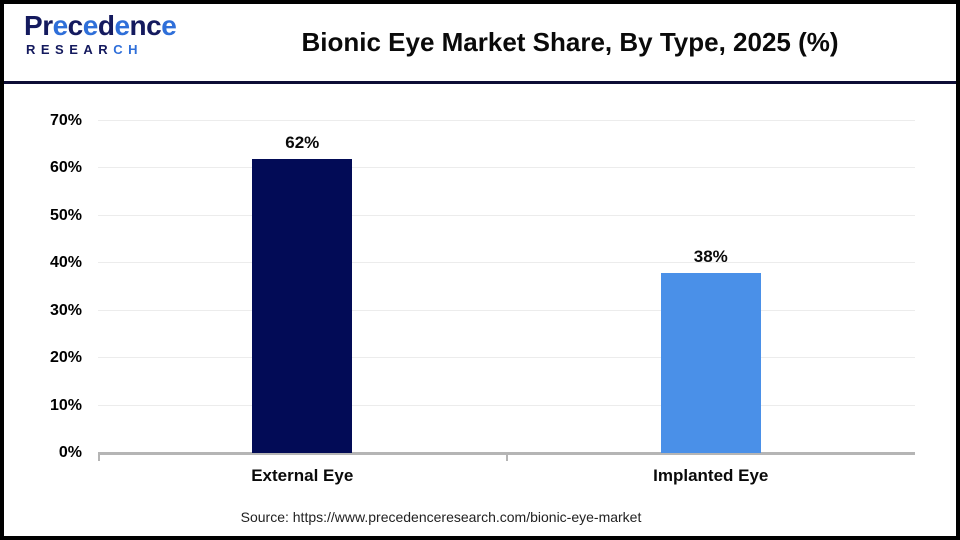  What do you see at coordinates (711, 475) in the screenshot?
I see `x-axis-label-implanted-eye: Implanted Eye` at bounding box center [711, 475].